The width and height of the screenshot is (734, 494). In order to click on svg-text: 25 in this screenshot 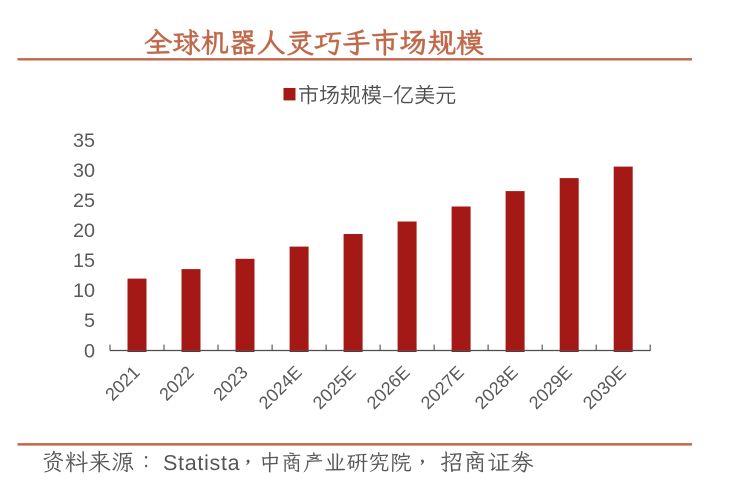, I will do `click(84, 201)`.